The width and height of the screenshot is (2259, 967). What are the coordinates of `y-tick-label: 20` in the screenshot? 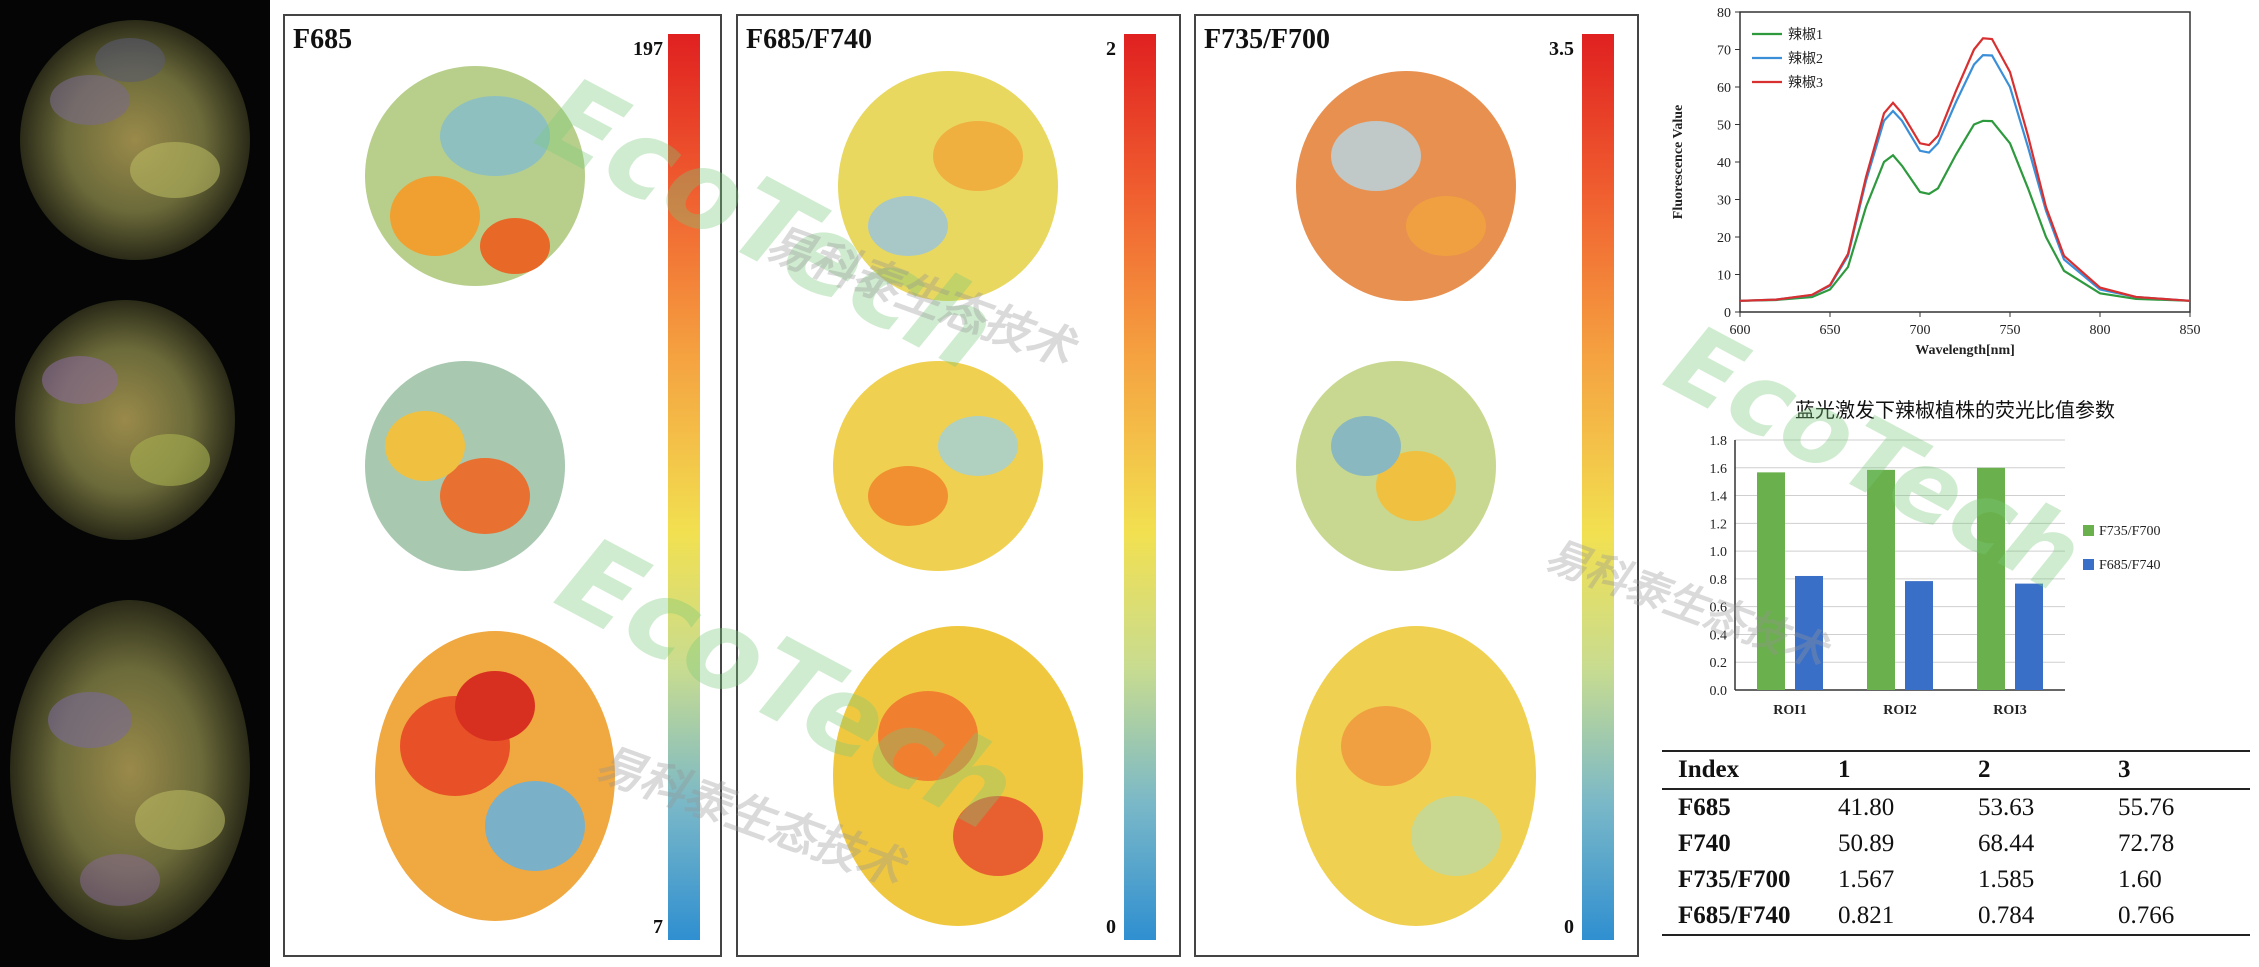 It's located at (1724, 238).